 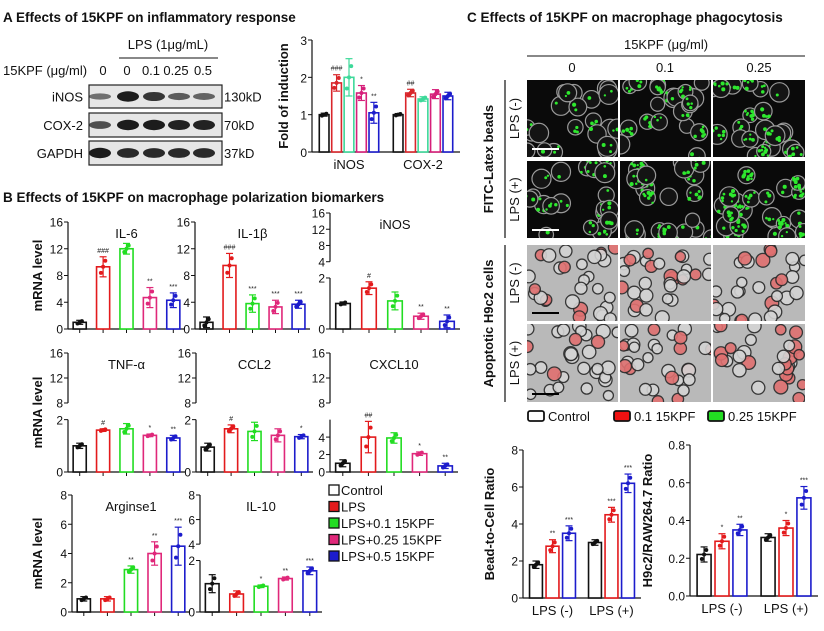 What do you see at coordinates (571, 67) in the screenshot?
I see `dose-col-0: 0` at bounding box center [571, 67].